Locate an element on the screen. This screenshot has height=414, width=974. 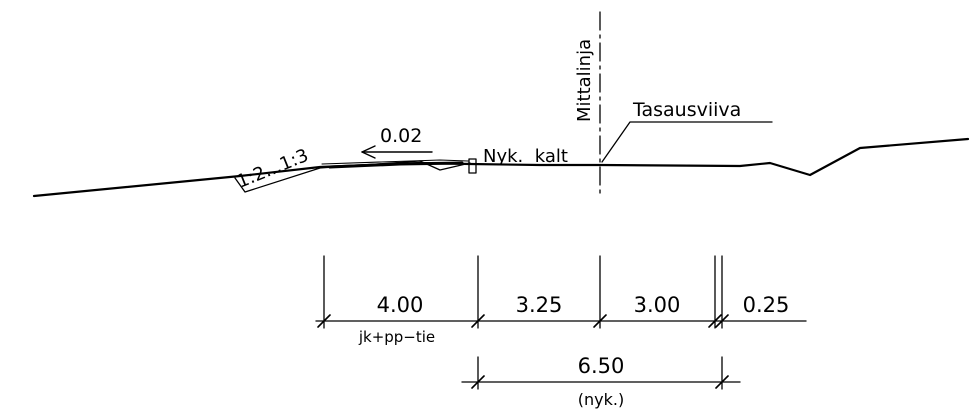
path-surface is located at coordinates (396, 165).